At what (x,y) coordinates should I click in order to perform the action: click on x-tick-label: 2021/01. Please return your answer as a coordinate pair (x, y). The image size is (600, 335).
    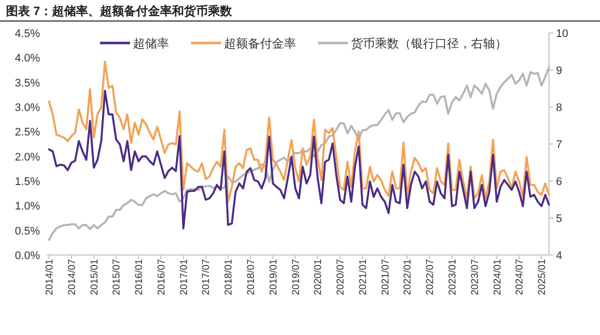
    Looking at the image, I should click on (363, 277).